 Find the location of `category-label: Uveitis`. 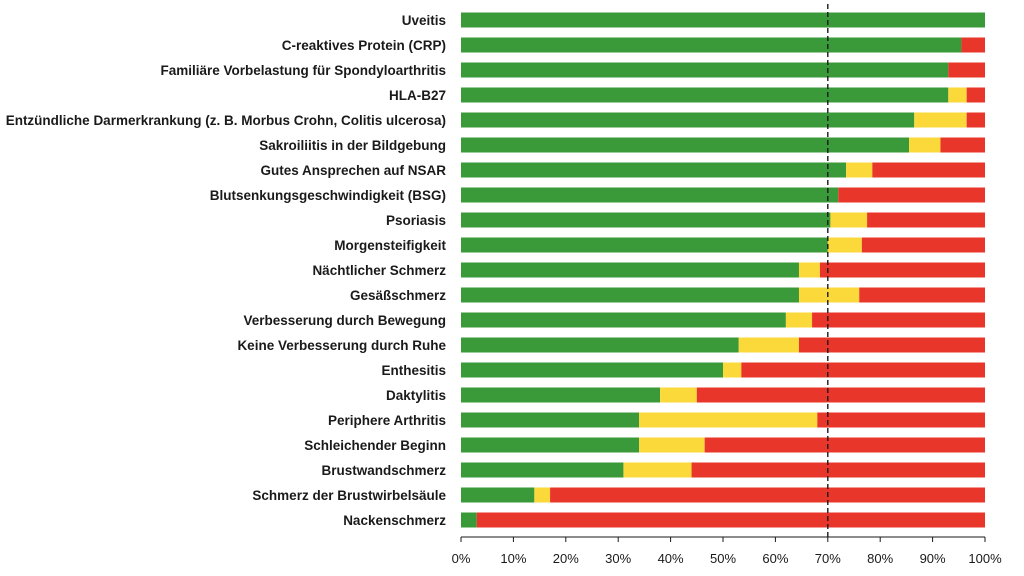

category-label: Uveitis is located at coordinates (424, 20).